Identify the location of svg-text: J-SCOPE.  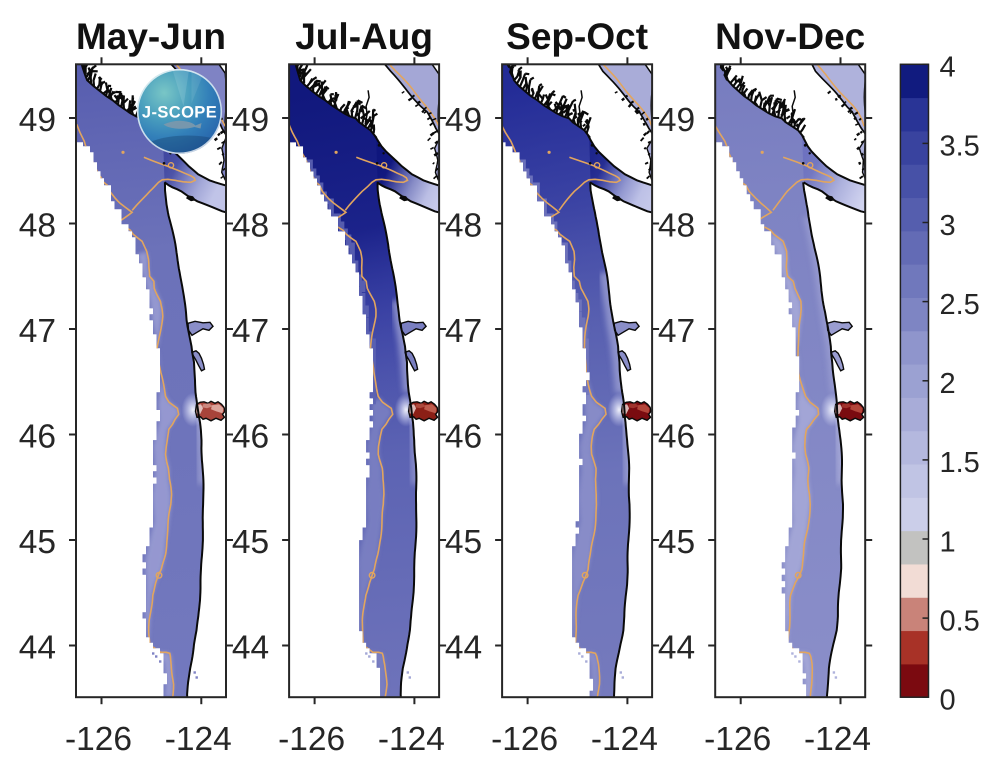
(179, 113).